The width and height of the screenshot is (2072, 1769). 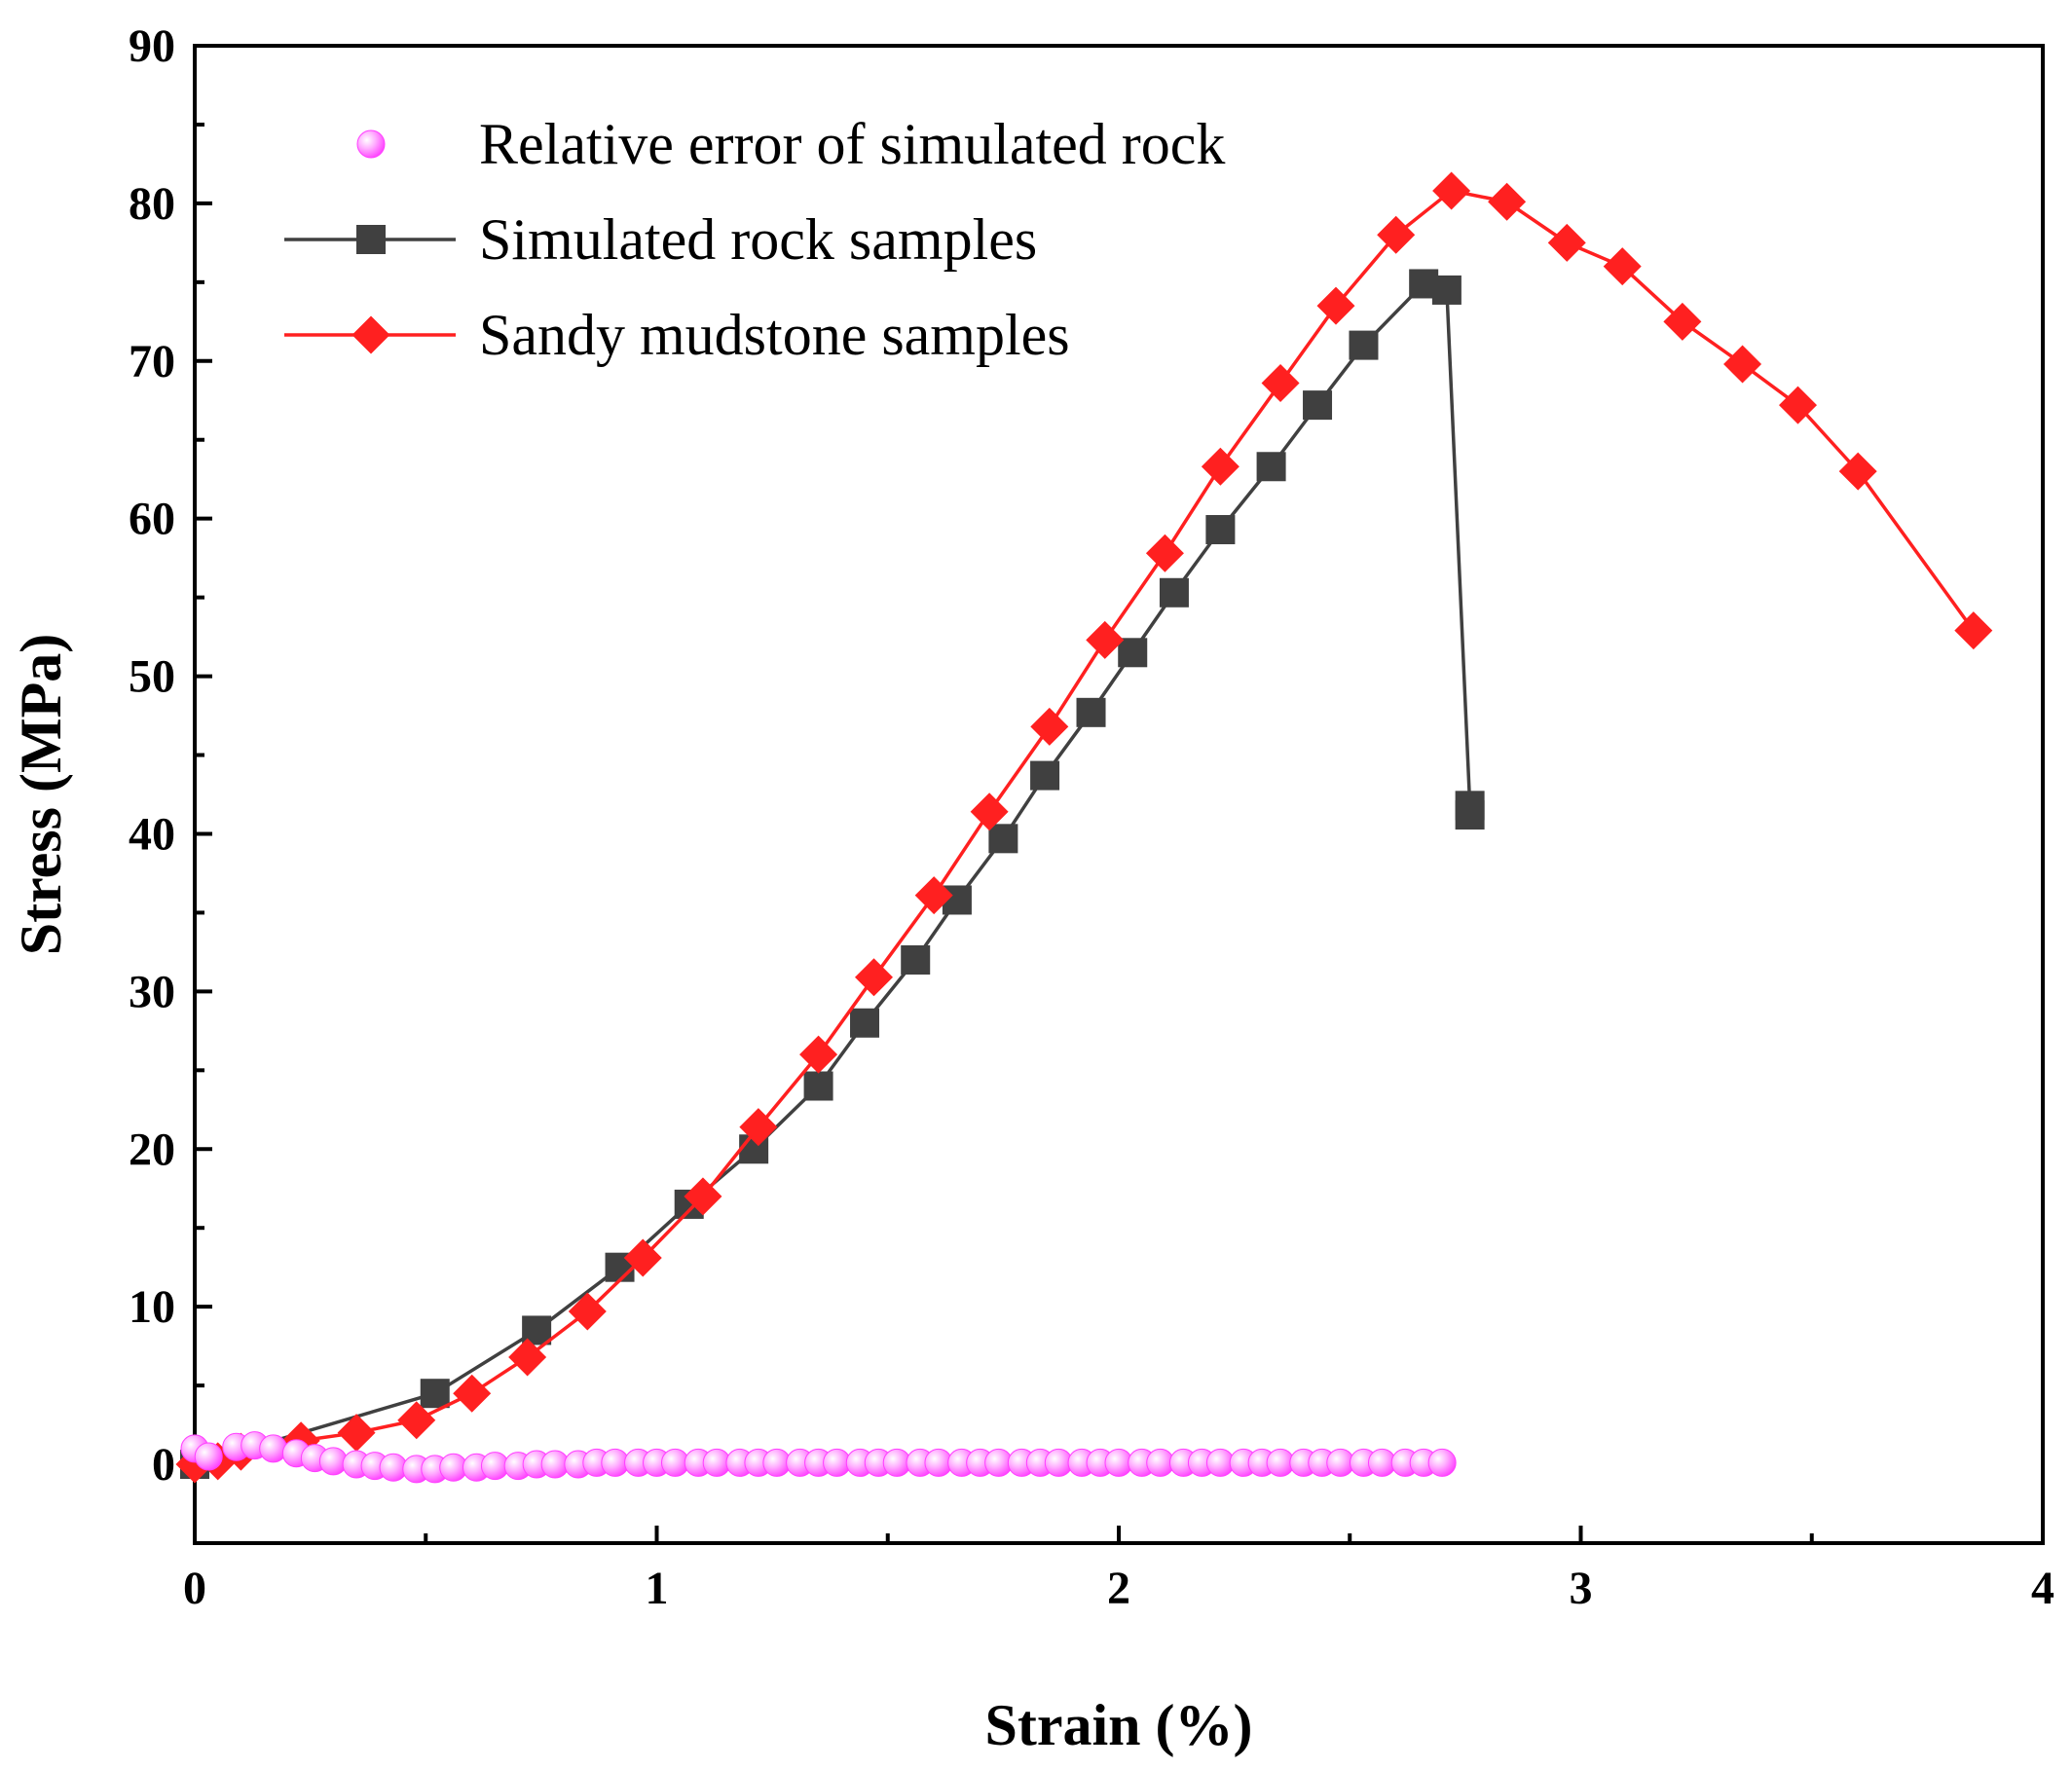 I want to click on y-tick-label: 70, so click(x=152, y=361).